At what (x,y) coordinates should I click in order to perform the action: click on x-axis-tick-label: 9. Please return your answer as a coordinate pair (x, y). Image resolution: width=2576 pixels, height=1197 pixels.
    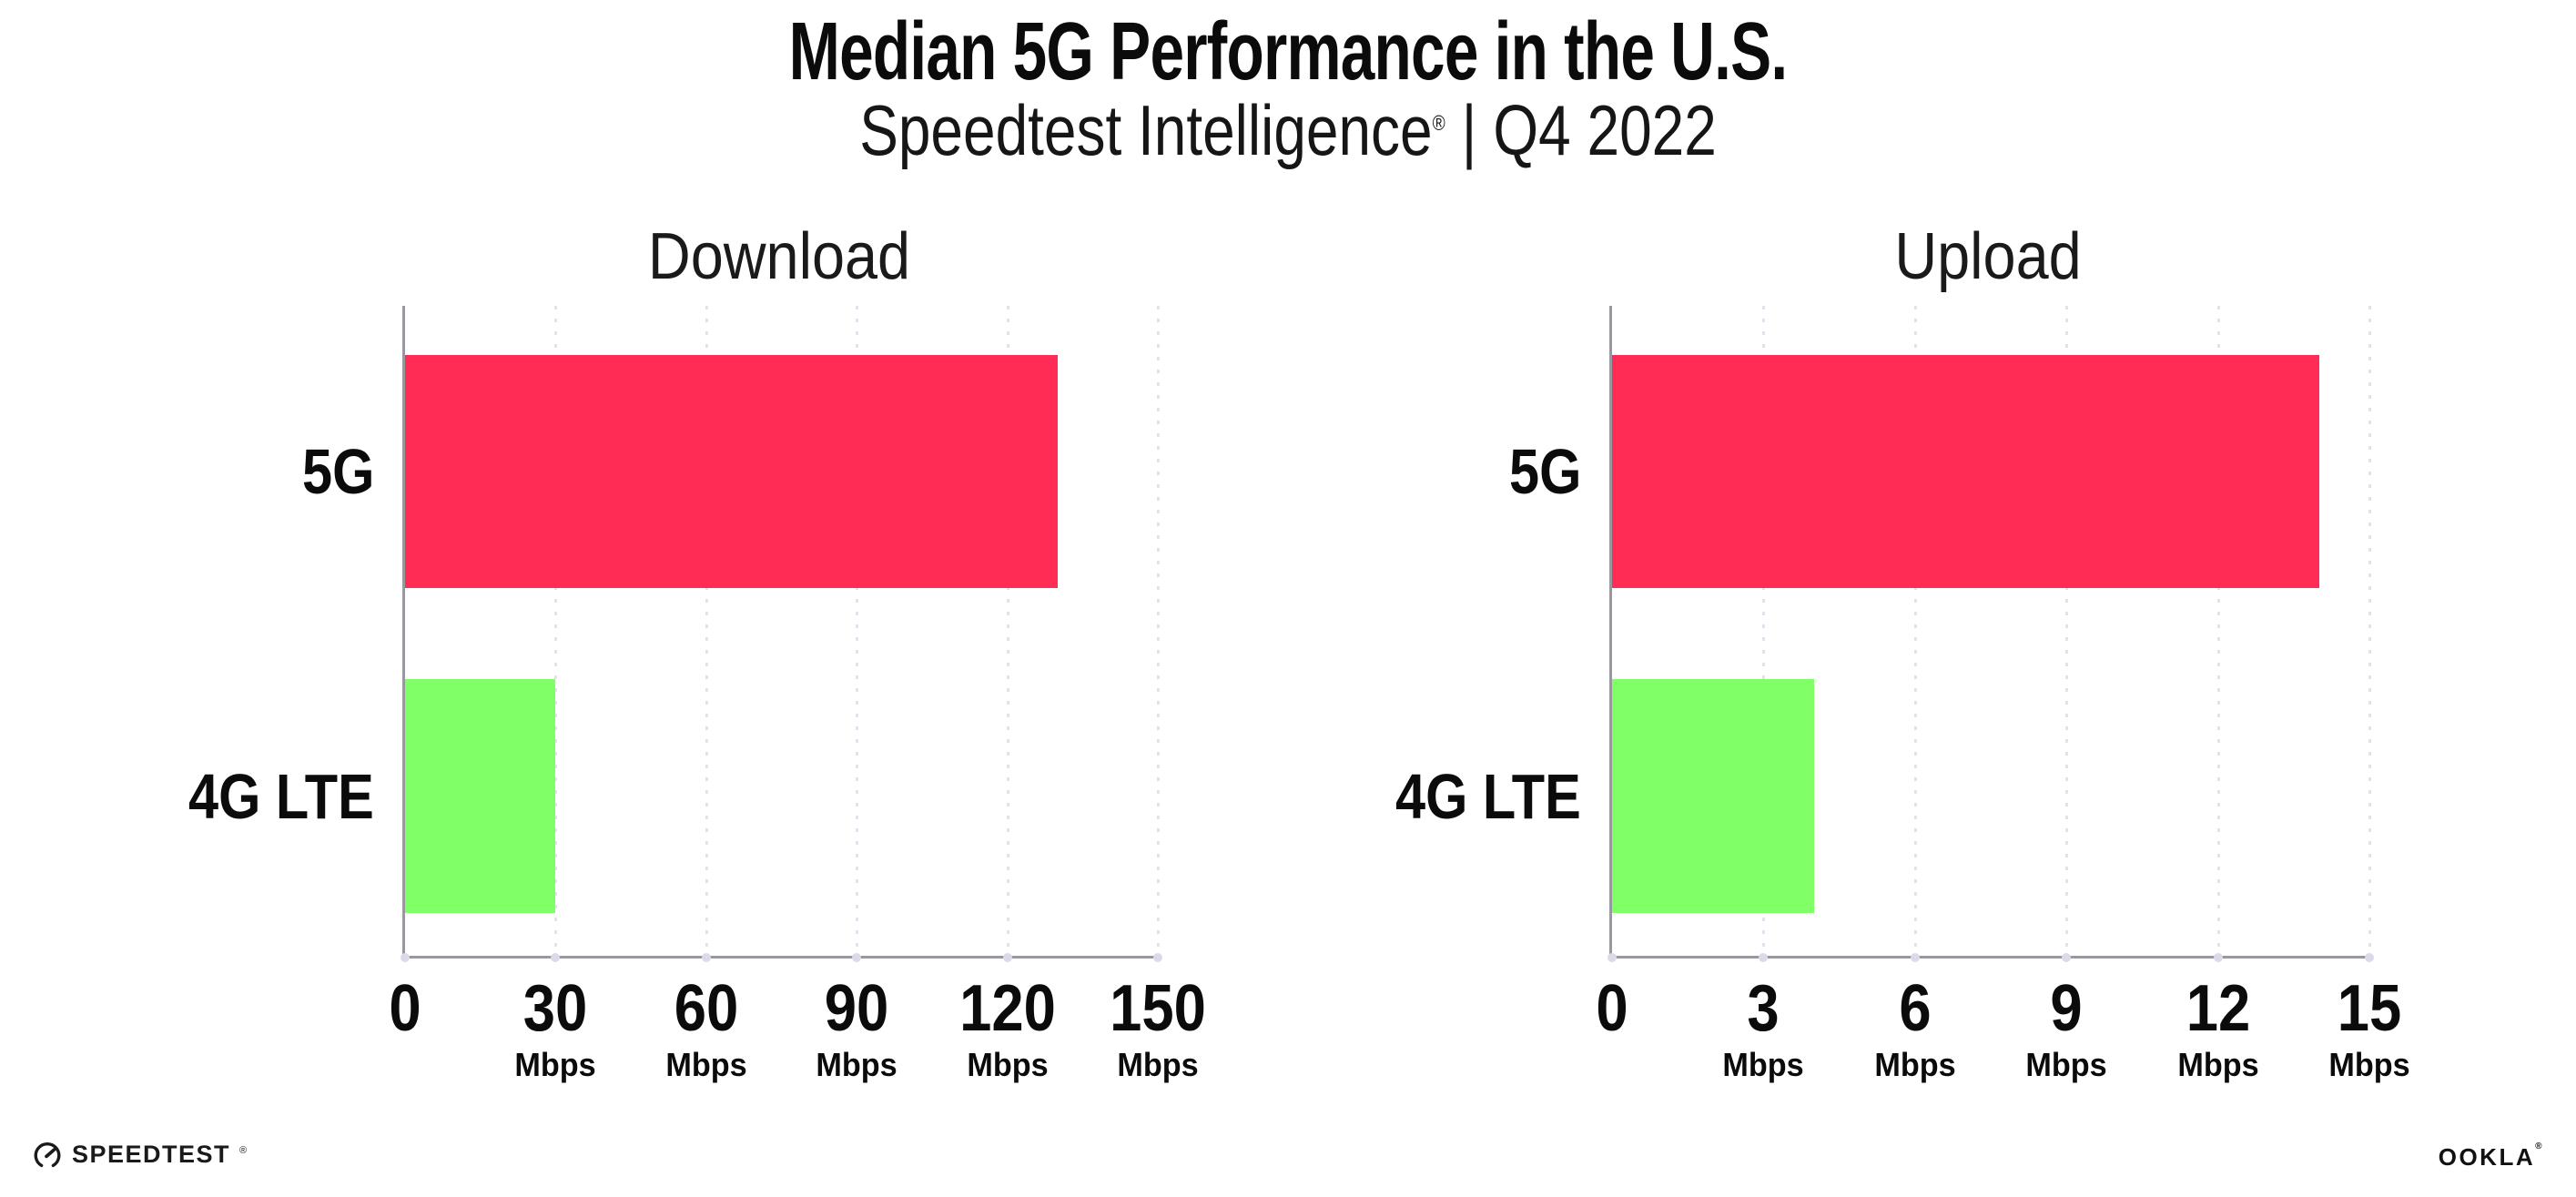
    Looking at the image, I should click on (2066, 1008).